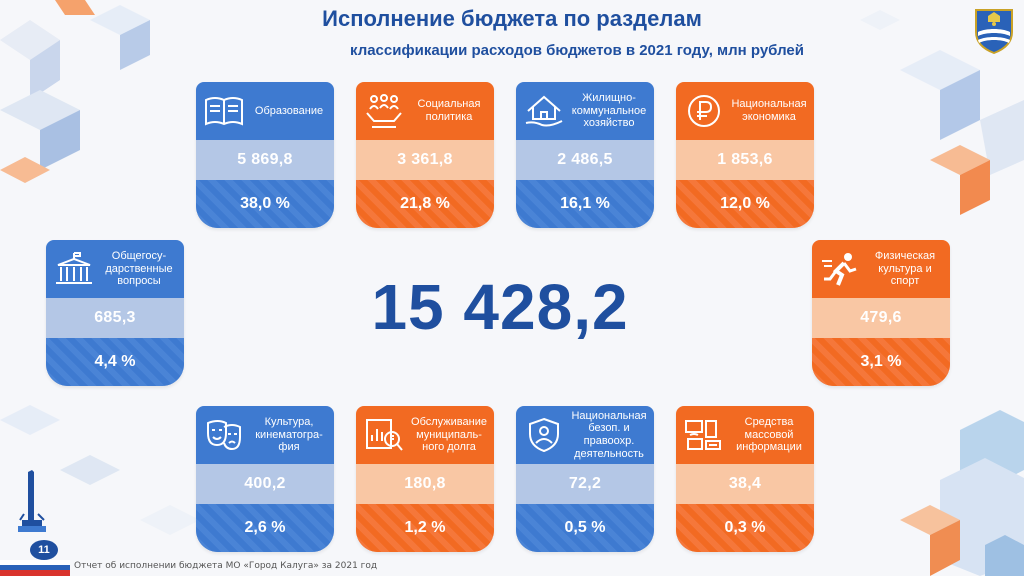 This screenshot has height=576, width=1024. What do you see at coordinates (745, 204) in the screenshot?
I see `card-economy-percent: 12,0 %` at bounding box center [745, 204].